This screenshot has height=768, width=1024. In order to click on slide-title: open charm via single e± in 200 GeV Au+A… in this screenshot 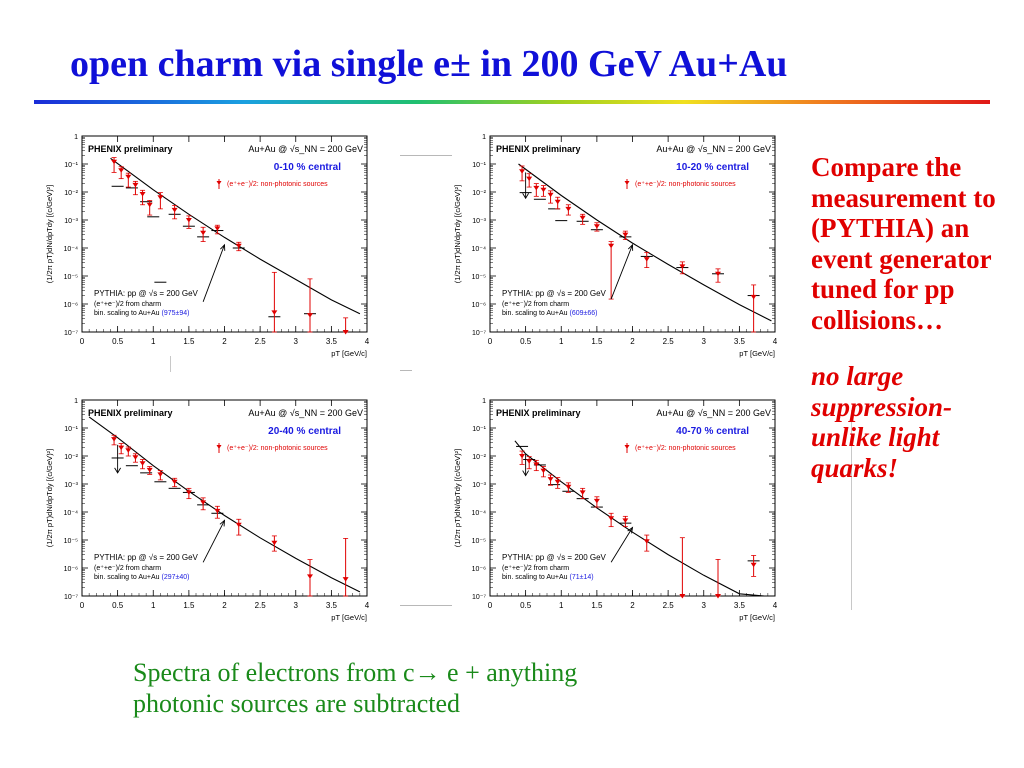, I will do `click(429, 64)`.